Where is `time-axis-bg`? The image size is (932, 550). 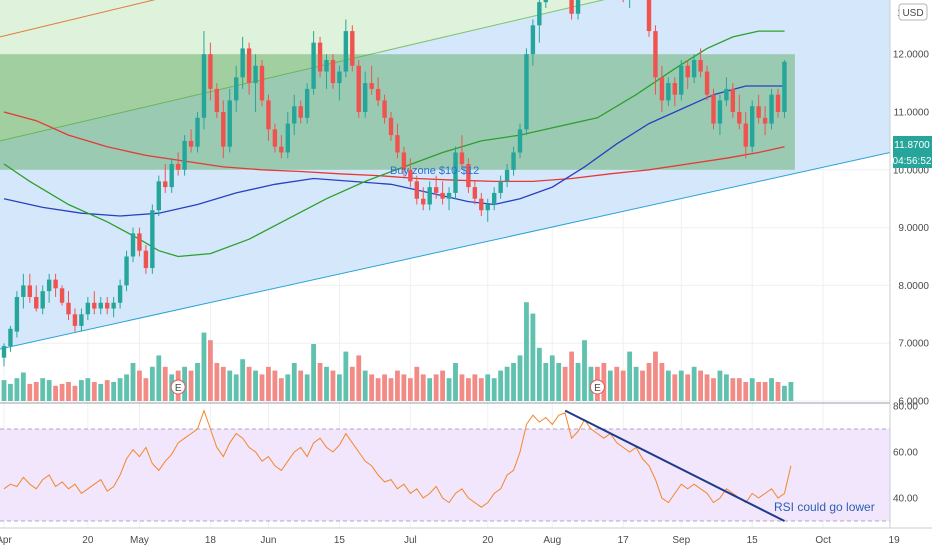
time-axis-bg is located at coordinates (466, 539).